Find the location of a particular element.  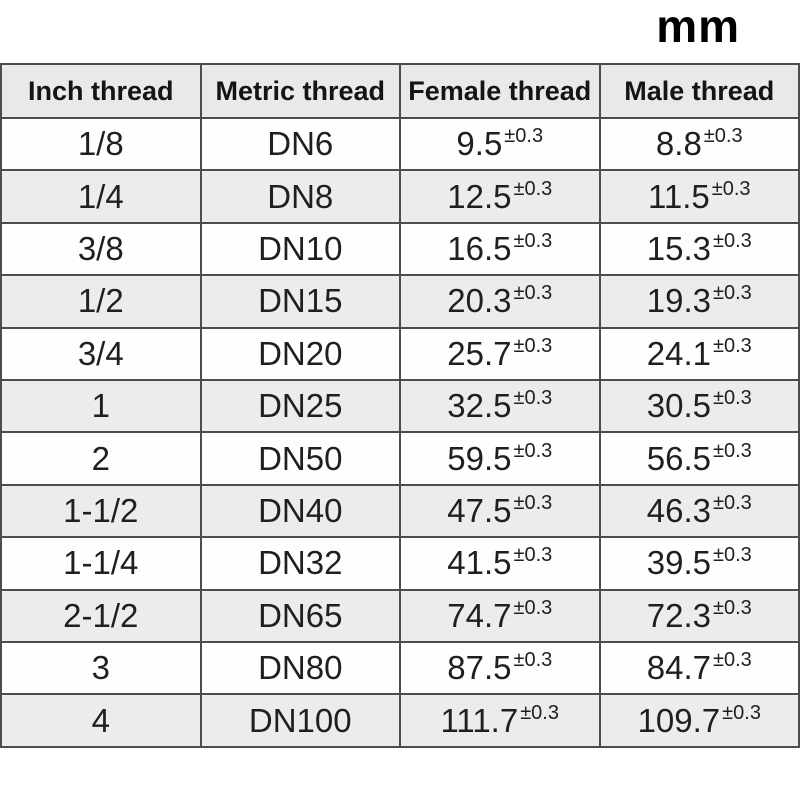

female-value: 87.5 is located at coordinates (479, 668).